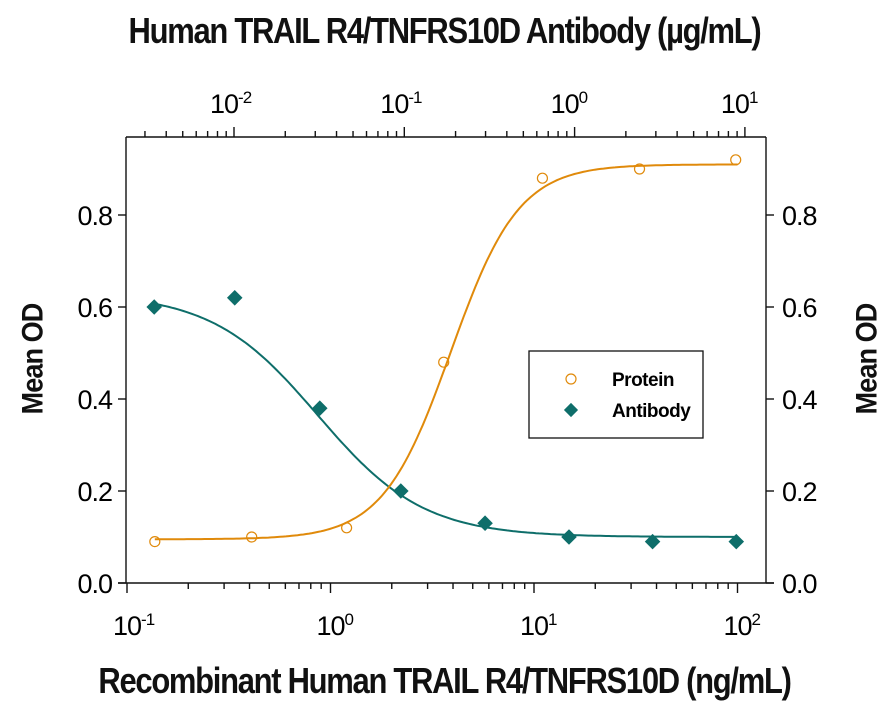  I want to click on y-tick-label-left: 0.0, so click(94, 584).